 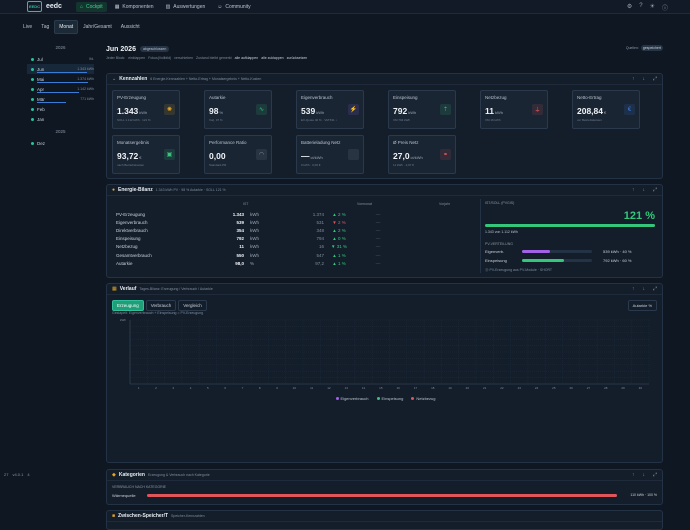 I want to click on nav-cockpit: ⌂ Cockpit, so click(x=91, y=6).